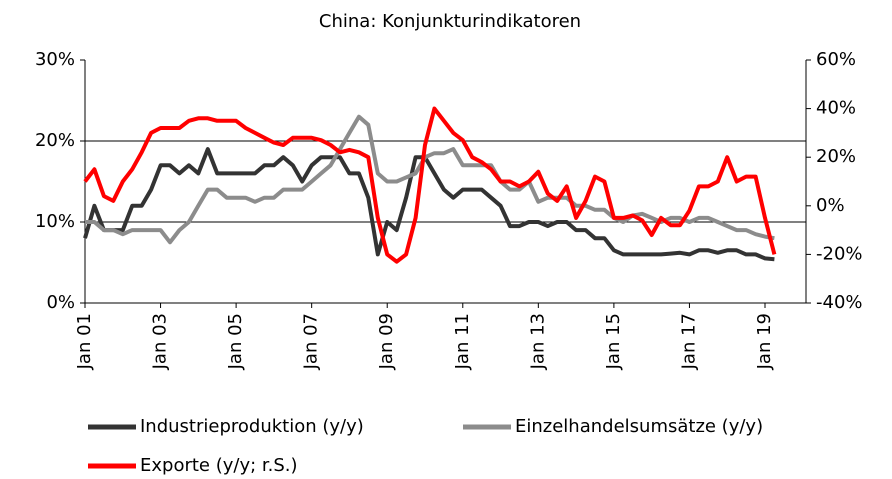 This screenshot has height=479, width=892. Describe the element at coordinates (60, 302) in the screenshot. I see `y-tick-label: 0%` at that location.